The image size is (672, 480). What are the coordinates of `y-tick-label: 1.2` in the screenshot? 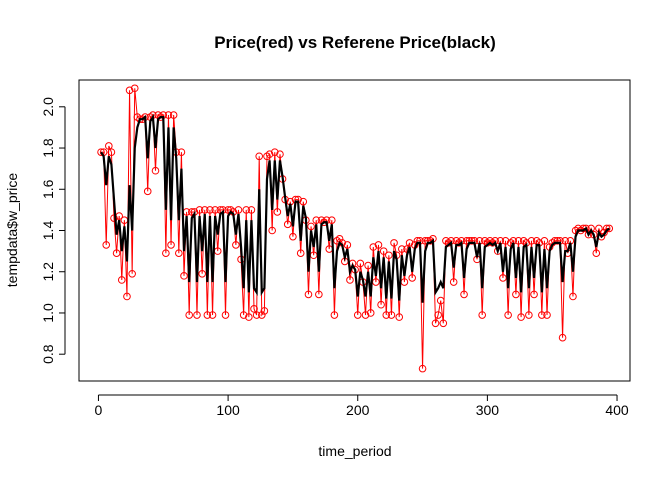 It's located at (48, 272).